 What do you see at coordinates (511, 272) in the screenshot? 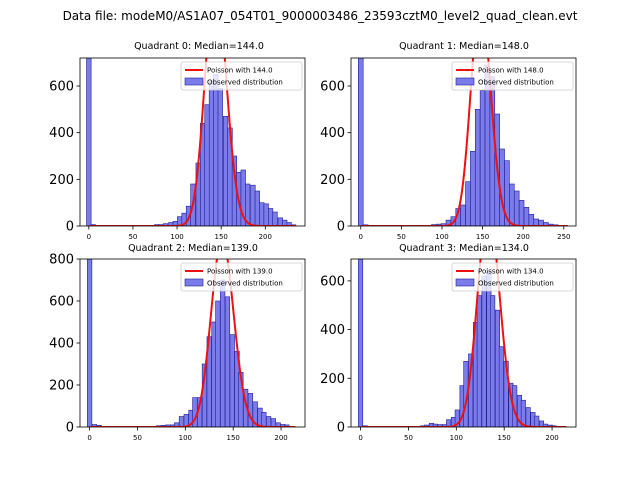
I see `legend-line-label: Poisson with 134.0` at bounding box center [511, 272].